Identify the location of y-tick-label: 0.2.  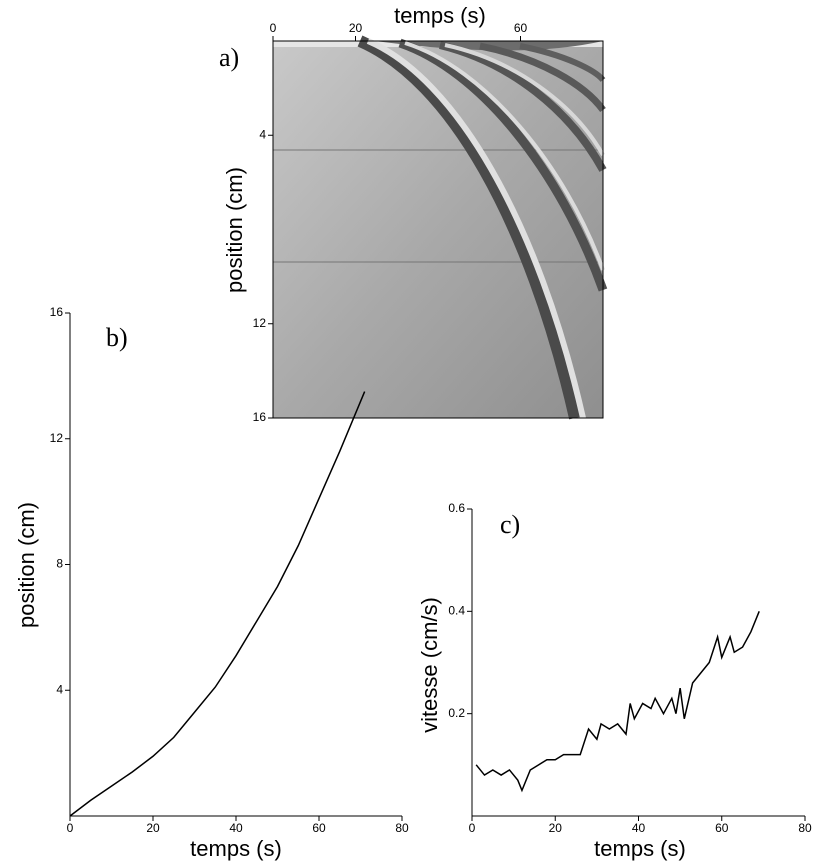
(456, 713).